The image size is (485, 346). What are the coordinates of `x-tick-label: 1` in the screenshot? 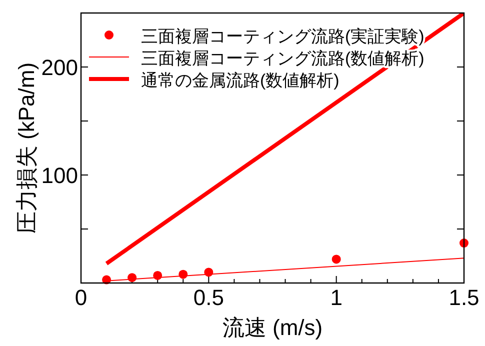 It's located at (336, 297).